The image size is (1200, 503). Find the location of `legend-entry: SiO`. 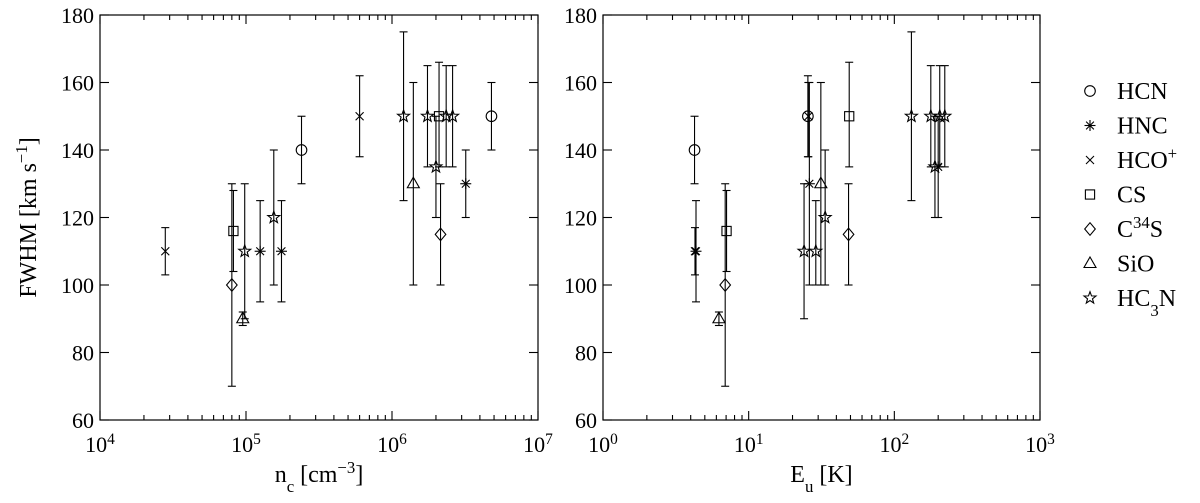

legend-entry: SiO is located at coordinates (1118, 265).